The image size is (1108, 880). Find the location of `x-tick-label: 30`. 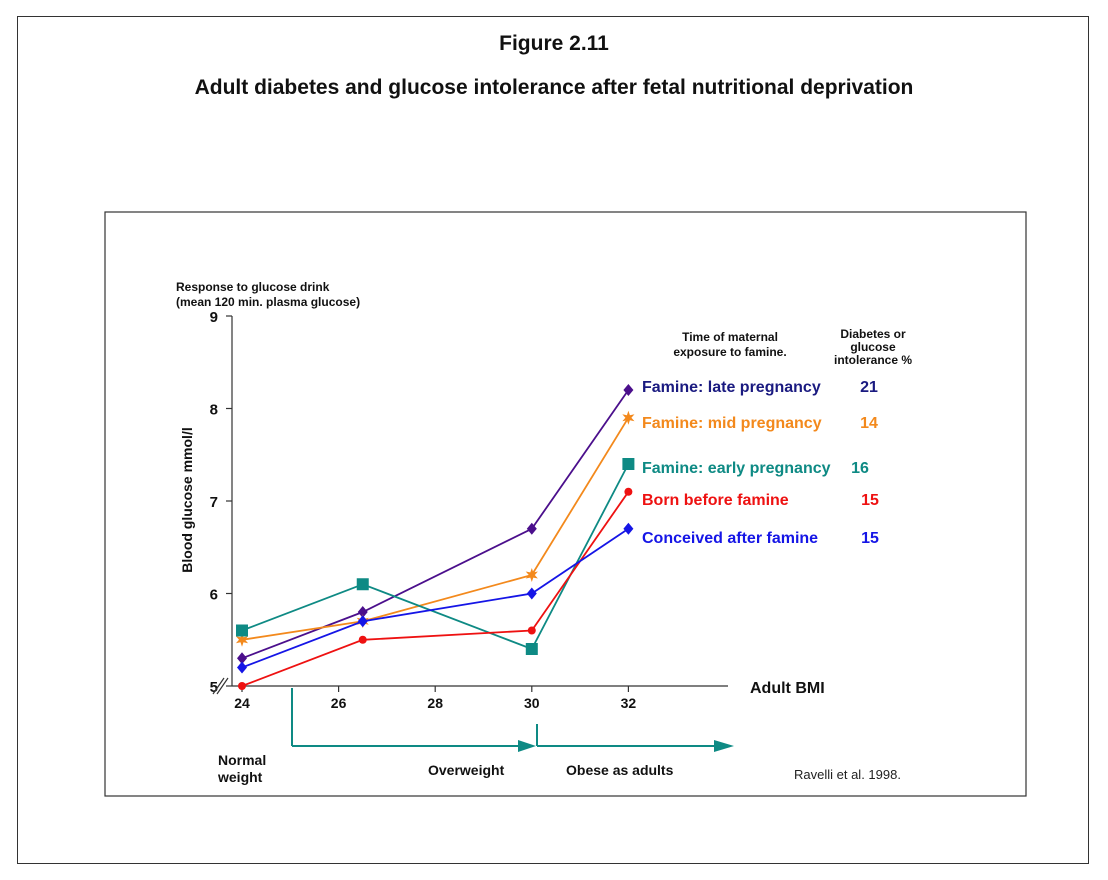

x-tick-label: 30 is located at coordinates (532, 703).